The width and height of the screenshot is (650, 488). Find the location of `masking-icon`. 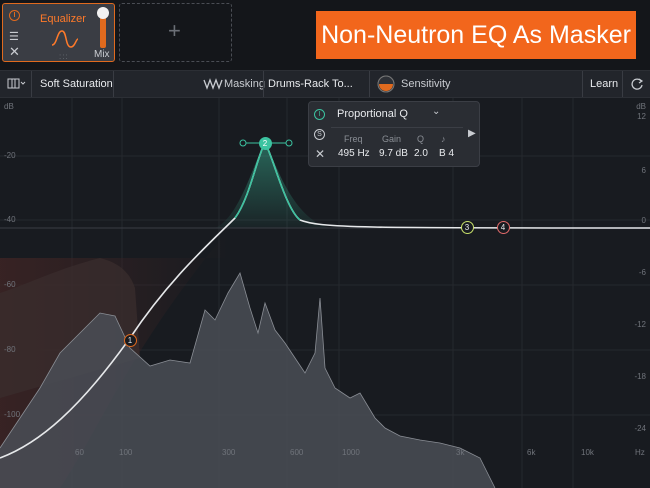

masking-icon is located at coordinates (213, 84).